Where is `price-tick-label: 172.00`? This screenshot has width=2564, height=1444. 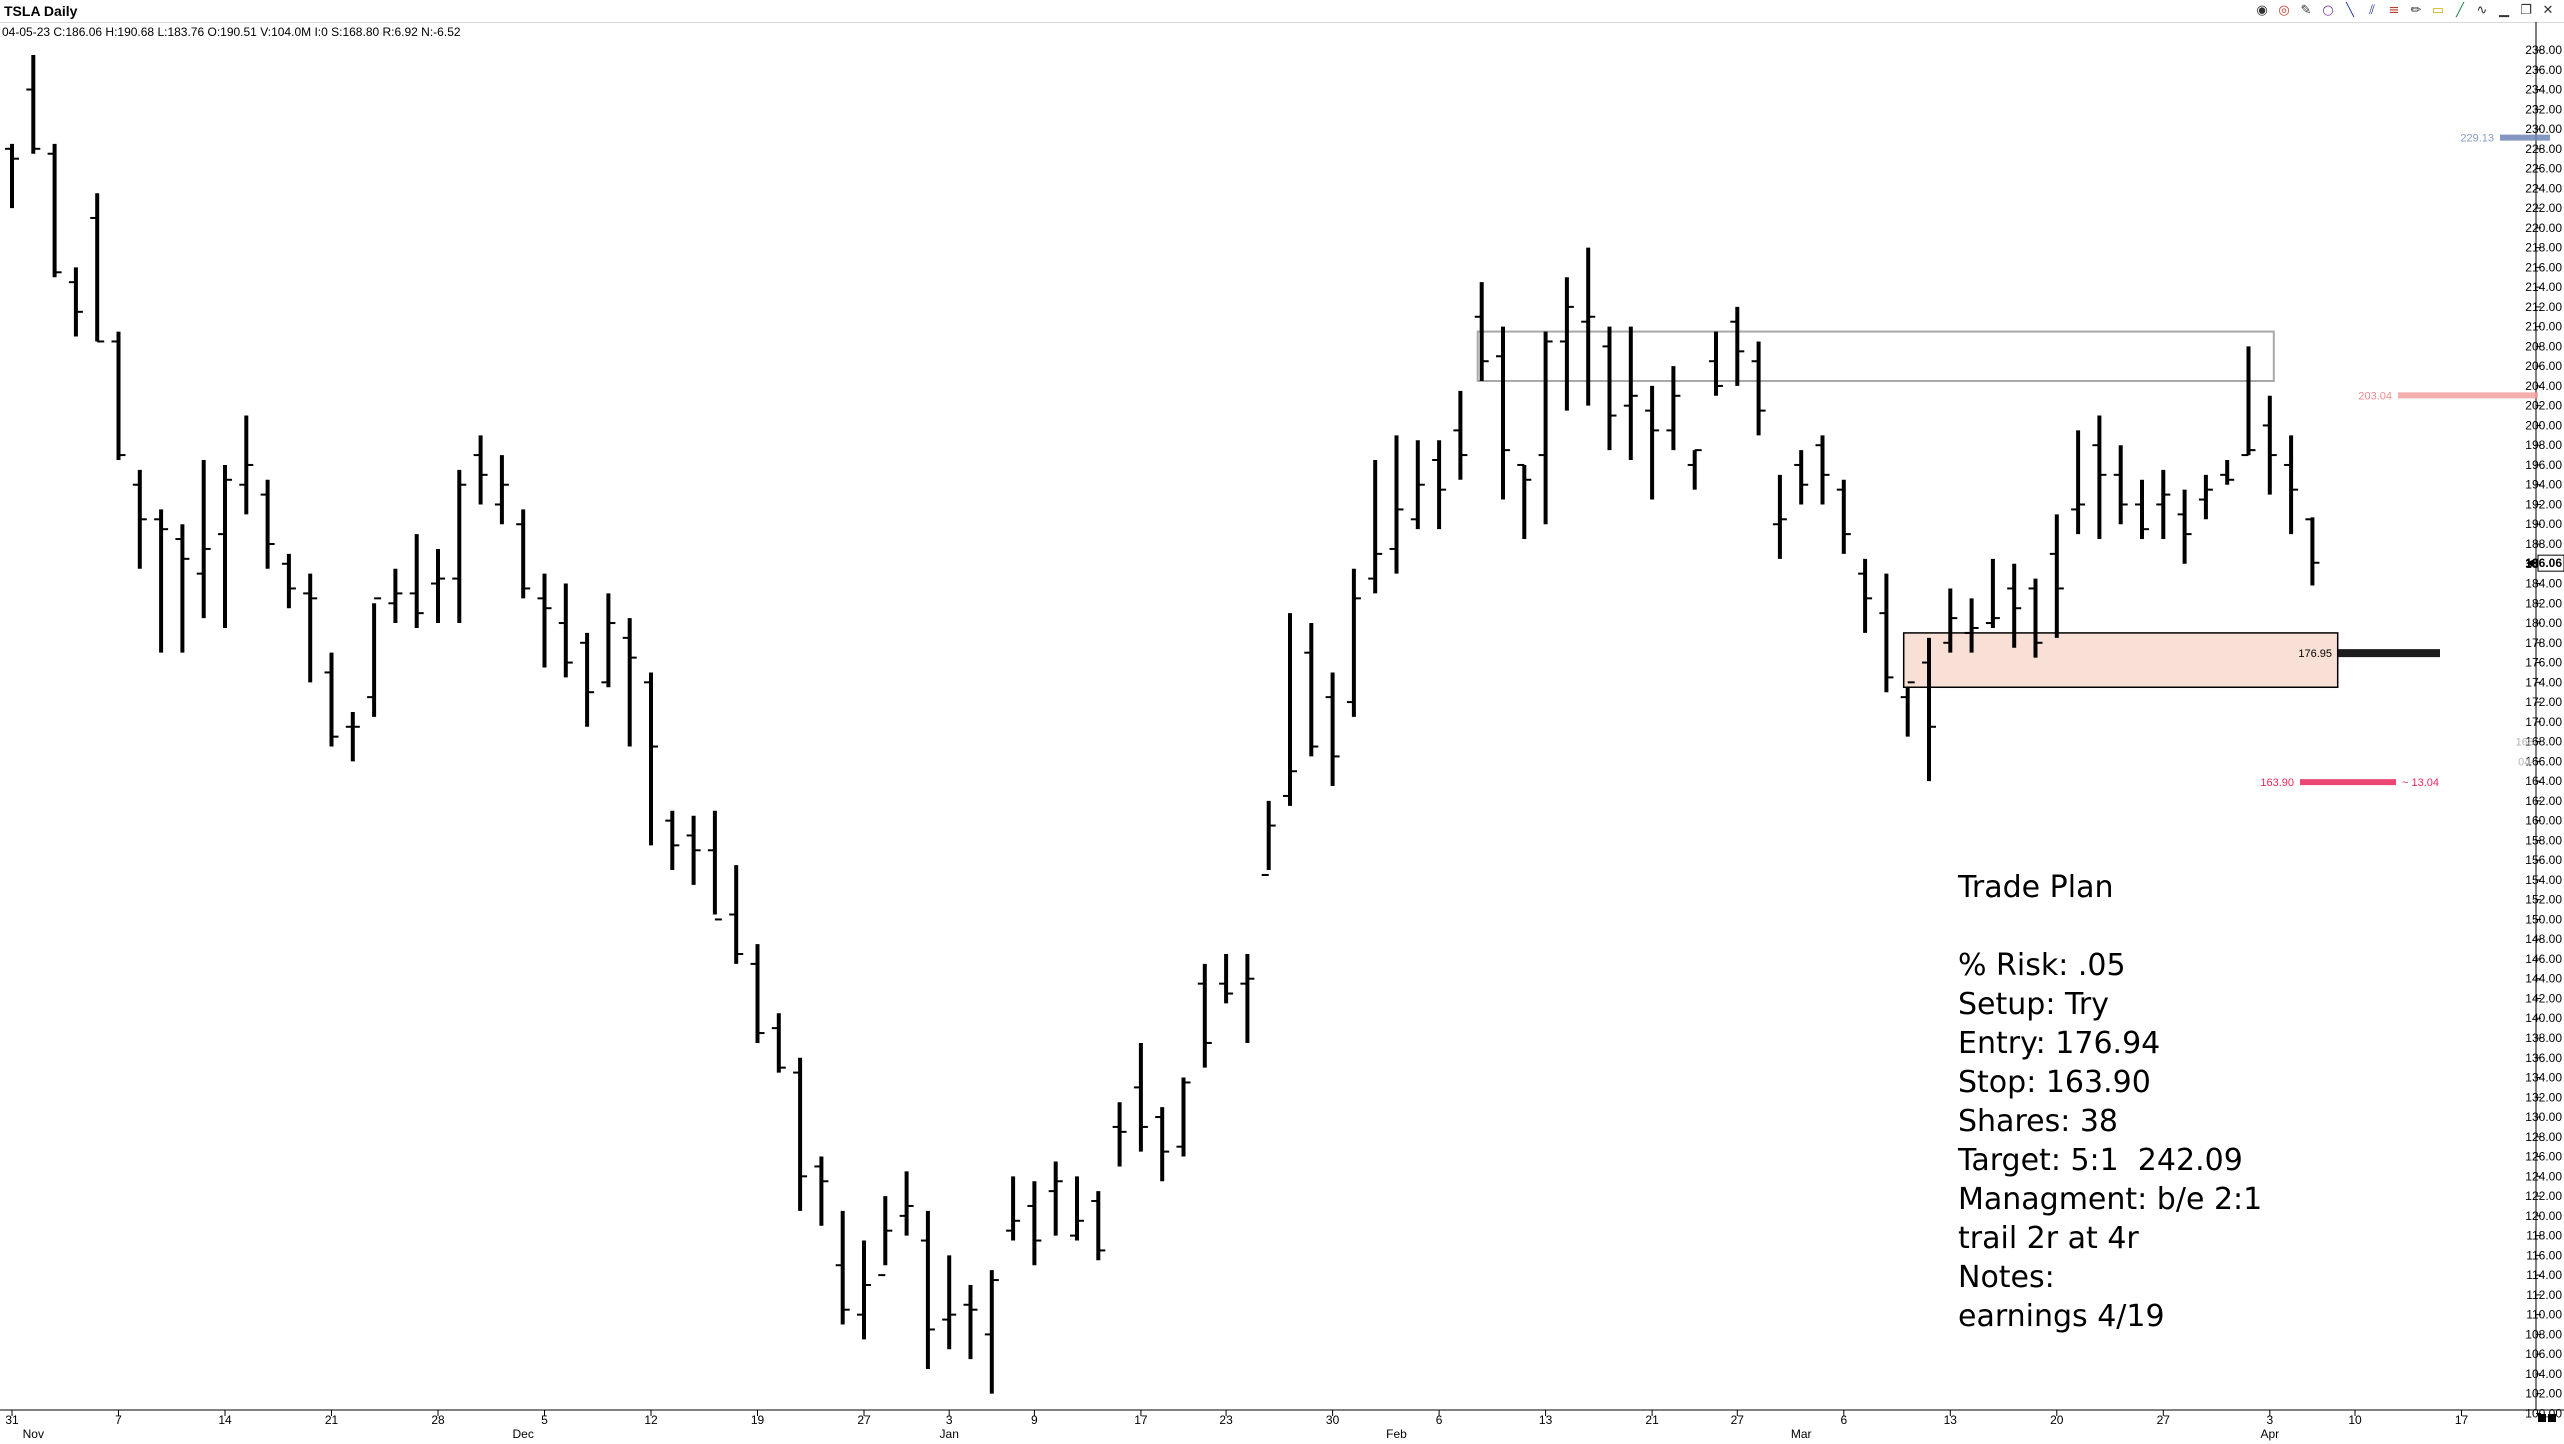 price-tick-label: 172.00 is located at coordinates (2543, 702).